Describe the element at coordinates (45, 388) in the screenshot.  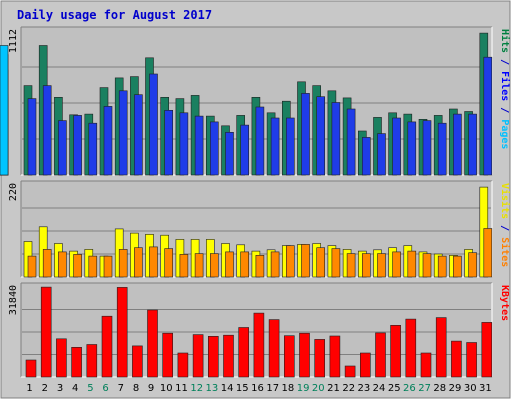
I see `day-label-2: 2` at that location.